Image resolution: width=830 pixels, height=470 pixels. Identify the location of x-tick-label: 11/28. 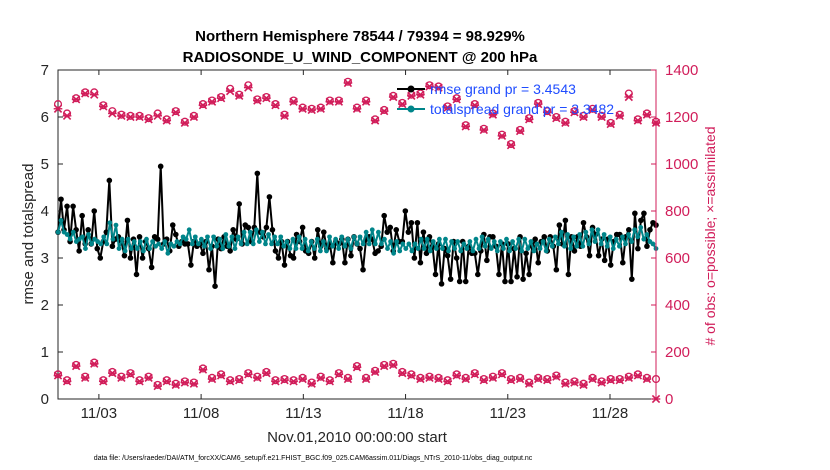
(610, 413).